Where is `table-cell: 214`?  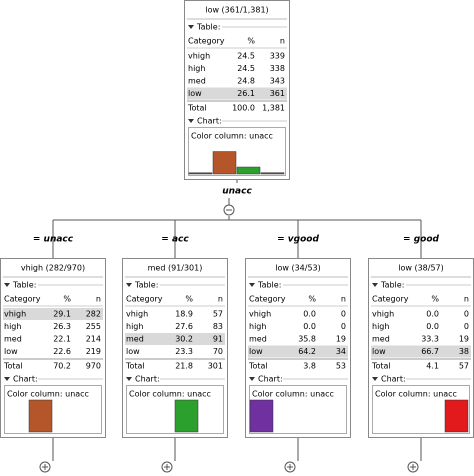 table-cell: 214 is located at coordinates (93, 339).